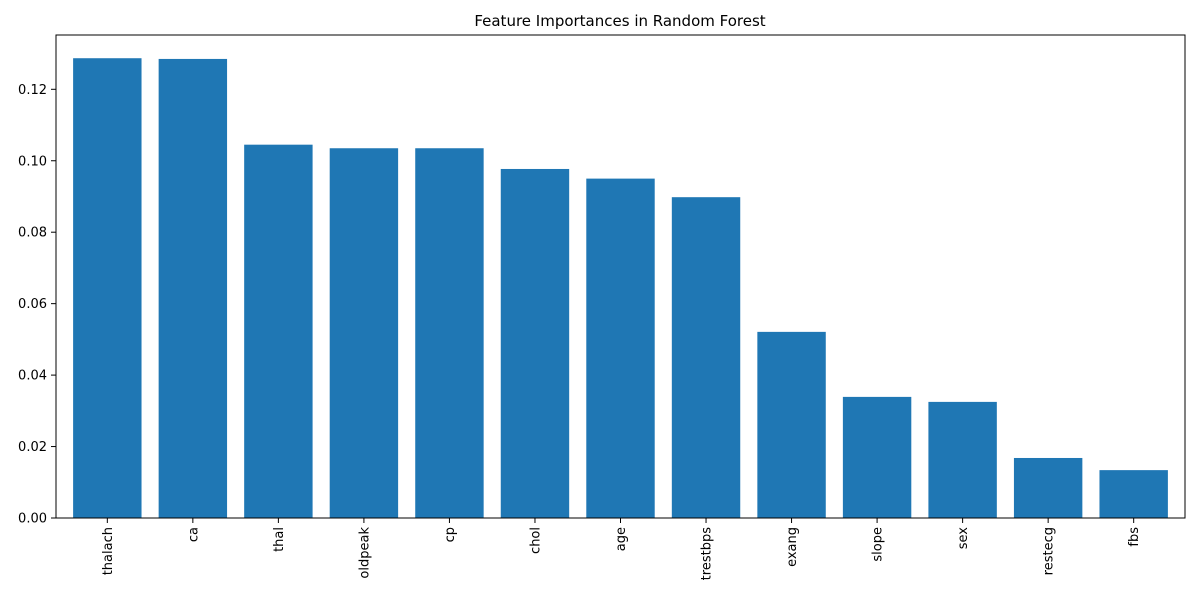  Describe the element at coordinates (620, 348) in the screenshot. I see `bar-age` at that location.